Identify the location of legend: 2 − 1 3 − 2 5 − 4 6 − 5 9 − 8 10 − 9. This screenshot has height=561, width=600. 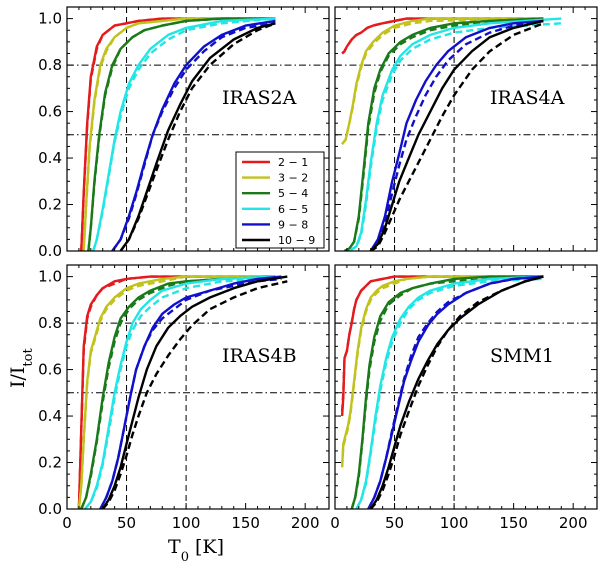
(280, 200).